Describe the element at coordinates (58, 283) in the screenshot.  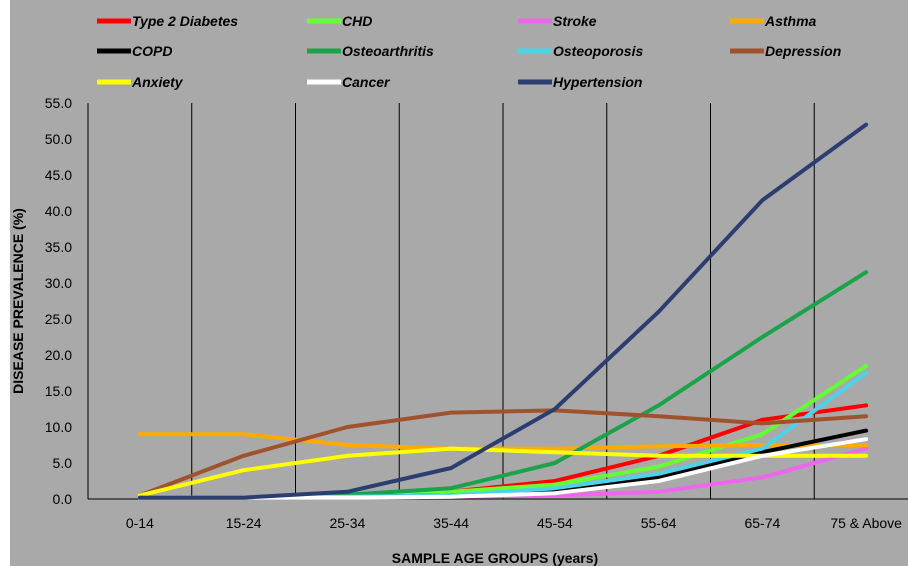
I see `y-tick-label: 30.0` at that location.